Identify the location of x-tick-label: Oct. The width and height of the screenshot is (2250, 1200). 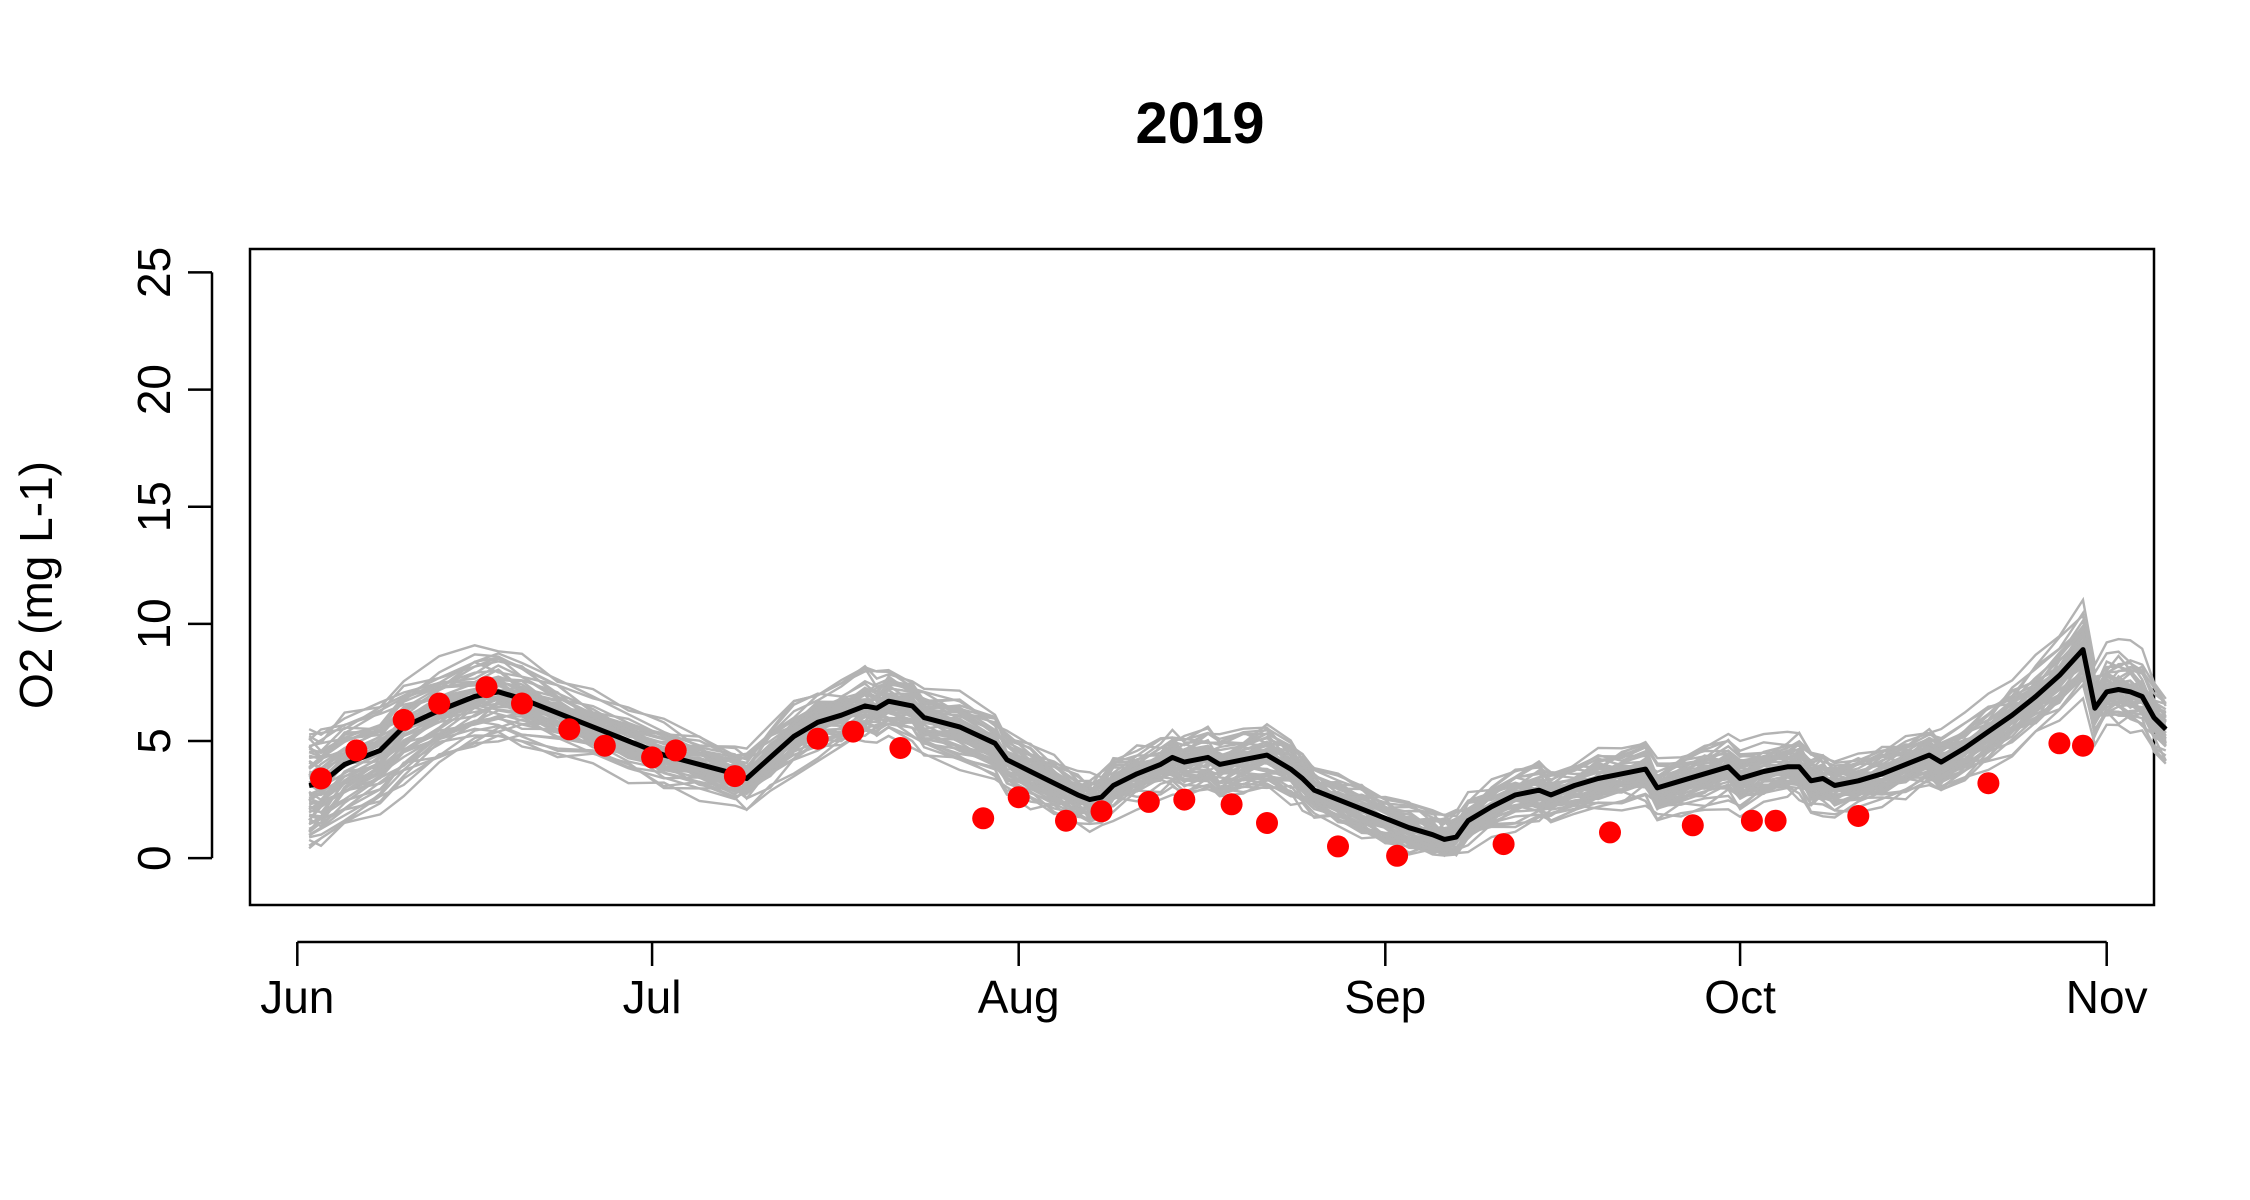
(1740, 997).